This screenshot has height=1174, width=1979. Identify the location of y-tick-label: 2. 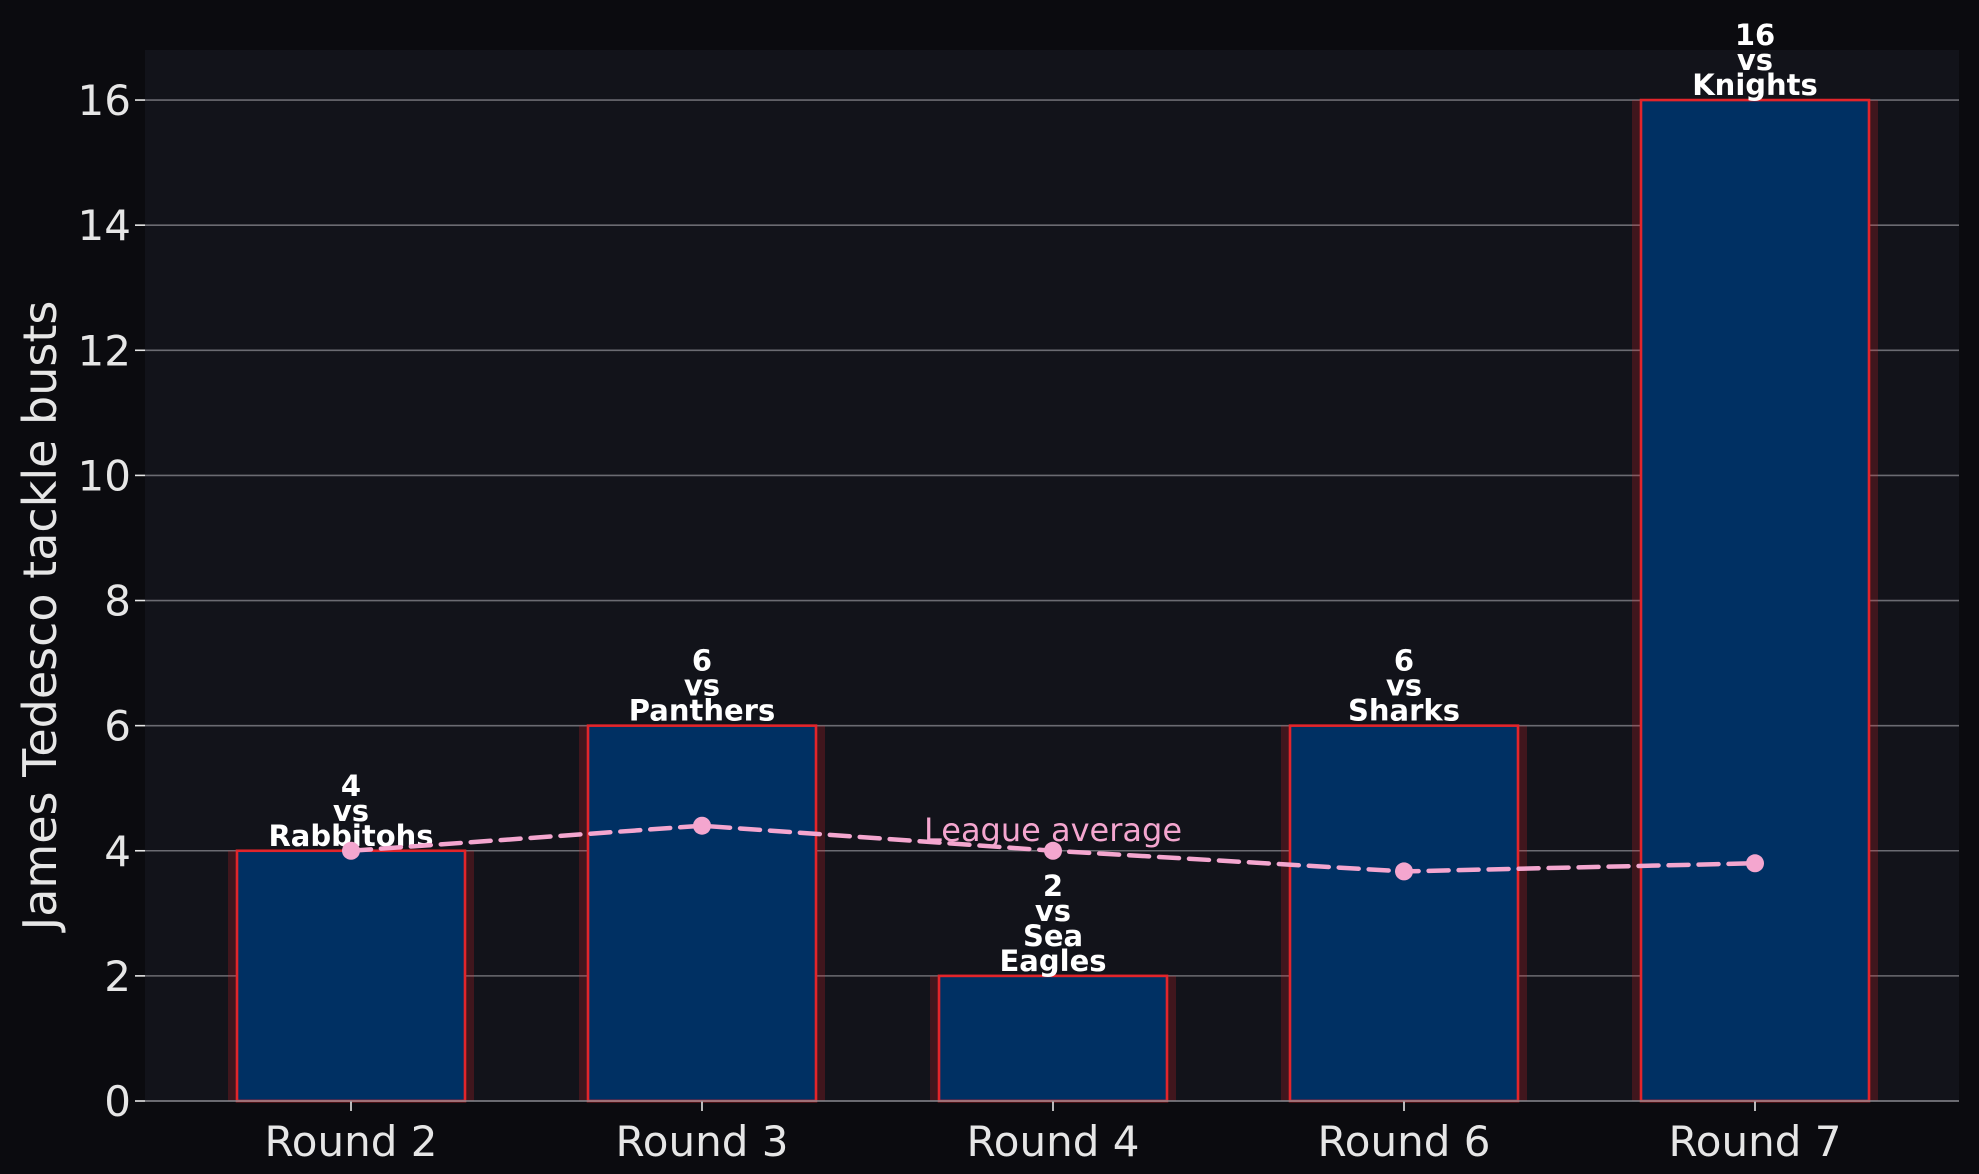
(117, 976).